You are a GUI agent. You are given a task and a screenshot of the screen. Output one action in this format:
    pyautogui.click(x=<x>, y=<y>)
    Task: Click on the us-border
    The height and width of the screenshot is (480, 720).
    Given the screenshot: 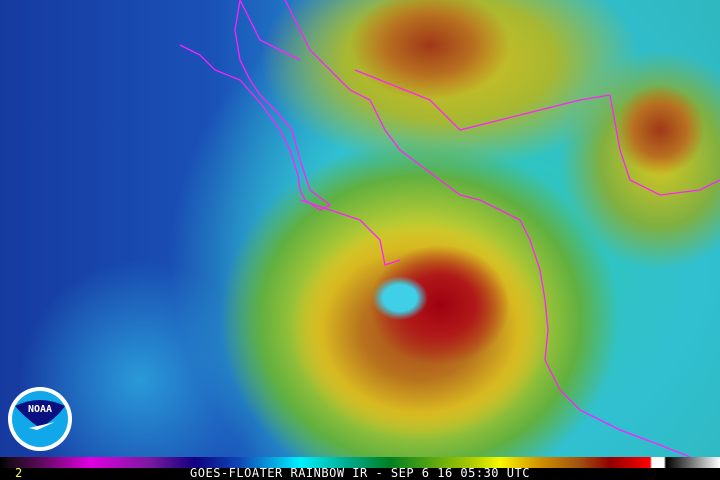 What is the action you would take?
    pyautogui.click(x=482, y=100)
    